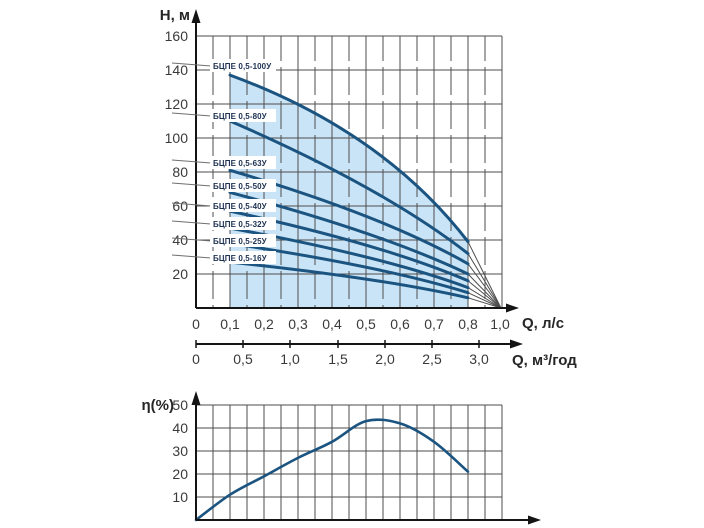 The width and height of the screenshot is (704, 528). Describe the element at coordinates (290, 359) in the screenshot. I see `secondary-x-tick-label: 1,0` at that location.